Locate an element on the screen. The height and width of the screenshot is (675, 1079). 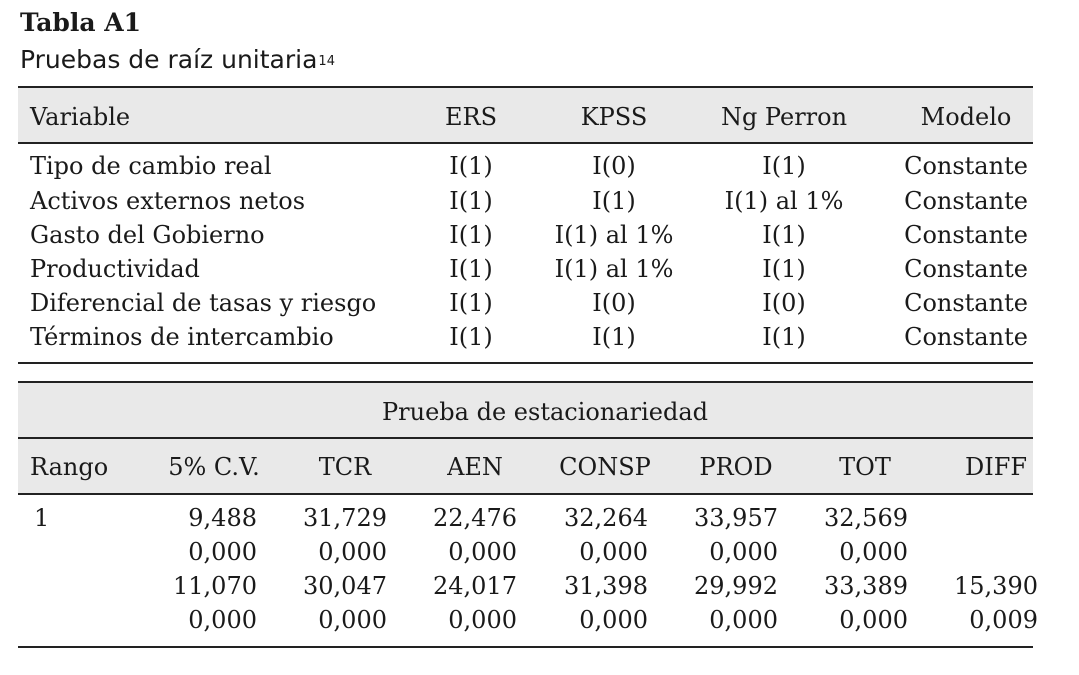
header-rango: Rango is located at coordinates (69, 467).